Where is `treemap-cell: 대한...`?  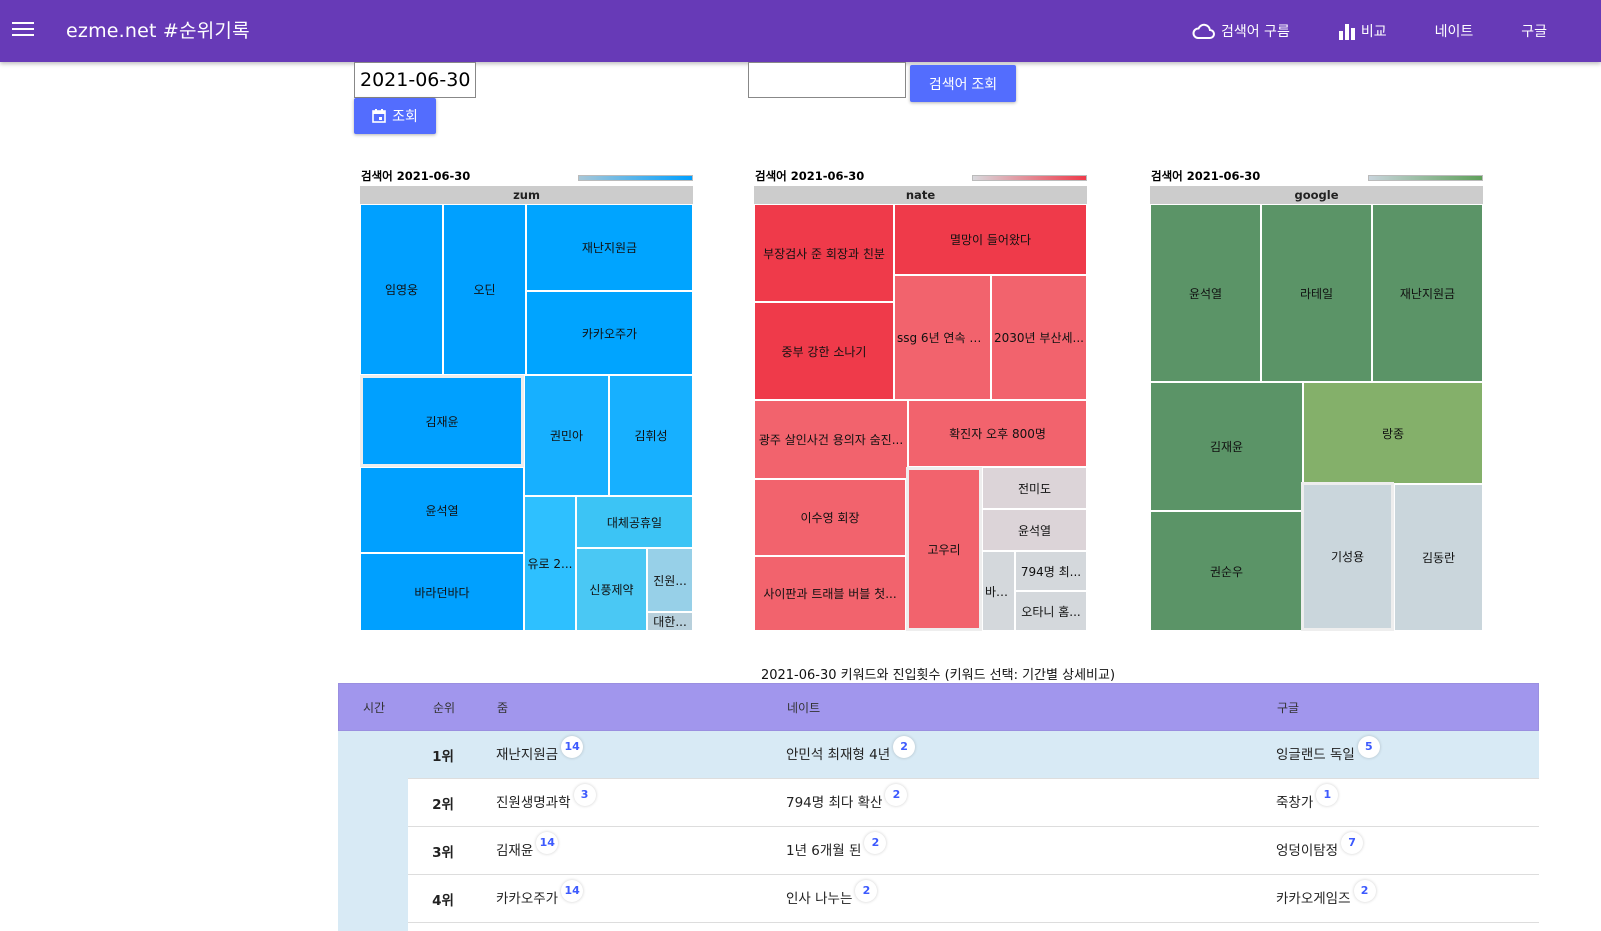
treemap-cell: 대한... is located at coordinates (670, 621).